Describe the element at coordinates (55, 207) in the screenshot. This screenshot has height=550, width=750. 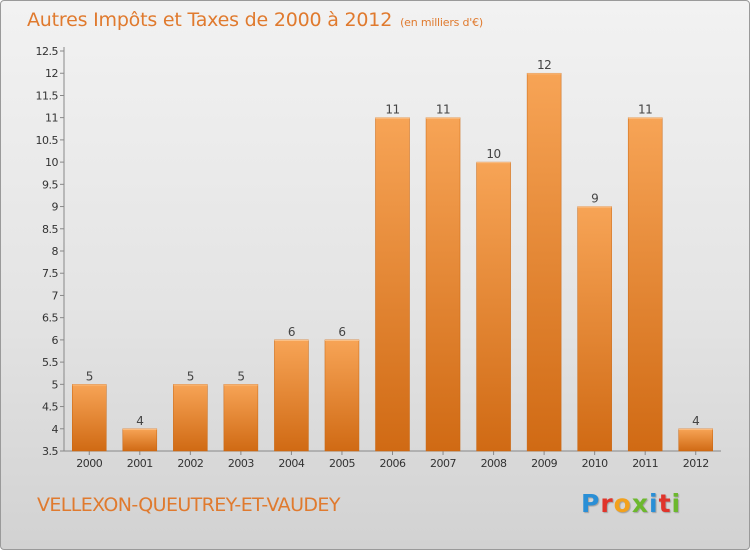
I see `y-tick-label: 9` at that location.